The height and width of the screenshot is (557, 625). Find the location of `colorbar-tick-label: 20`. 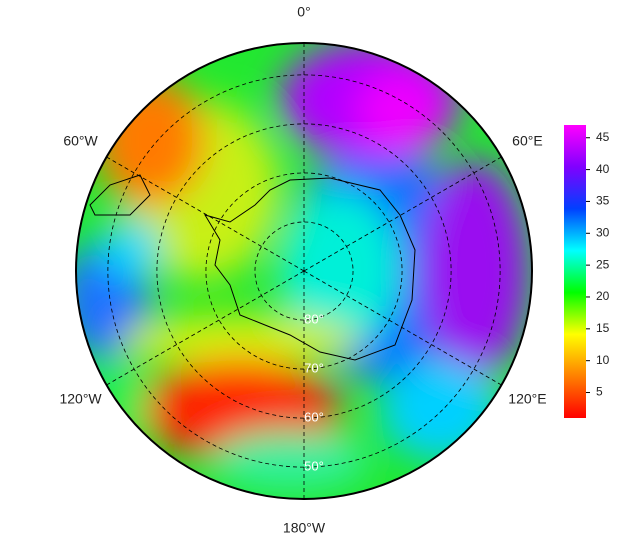

colorbar-tick-label: 20 is located at coordinates (603, 296).